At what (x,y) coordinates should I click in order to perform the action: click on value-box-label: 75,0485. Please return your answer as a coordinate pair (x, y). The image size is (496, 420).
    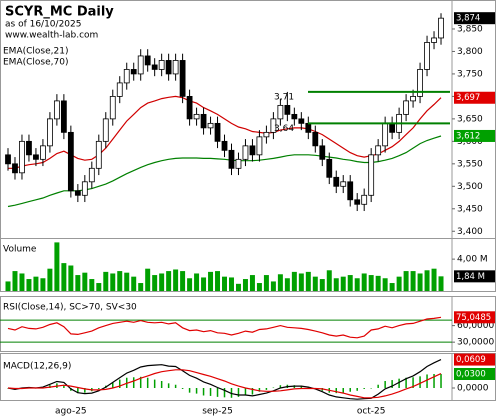
    Looking at the image, I should click on (473, 318).